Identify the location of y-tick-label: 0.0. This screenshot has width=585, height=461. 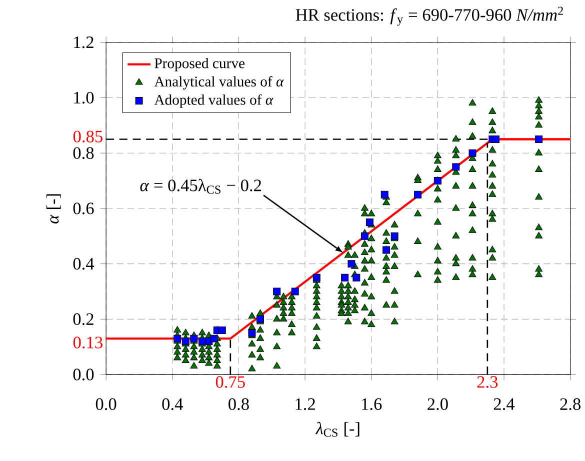
(83, 374).